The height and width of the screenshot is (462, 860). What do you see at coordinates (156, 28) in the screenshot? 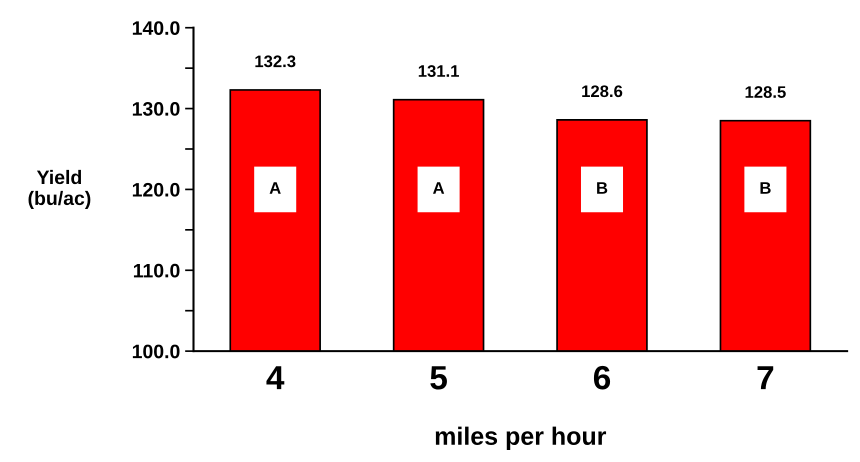
I see `y-tick-label: 140.0` at bounding box center [156, 28].